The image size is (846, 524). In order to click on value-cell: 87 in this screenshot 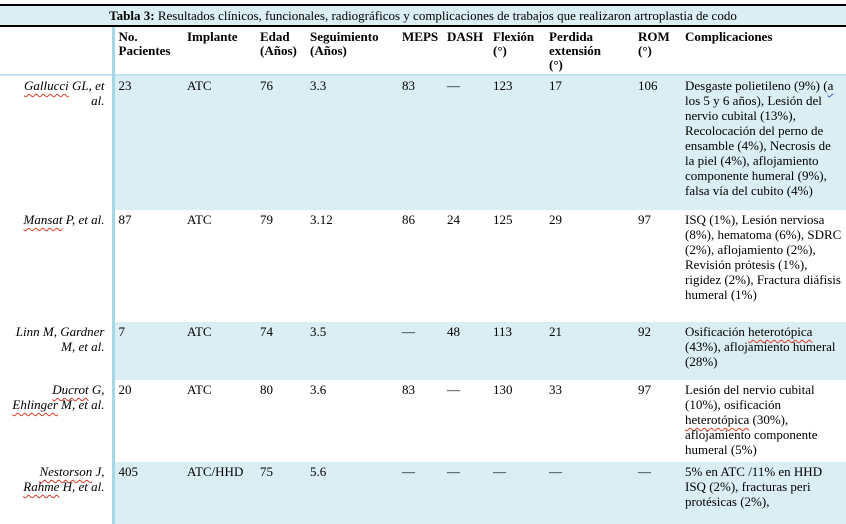, I will do `click(147, 266)`.